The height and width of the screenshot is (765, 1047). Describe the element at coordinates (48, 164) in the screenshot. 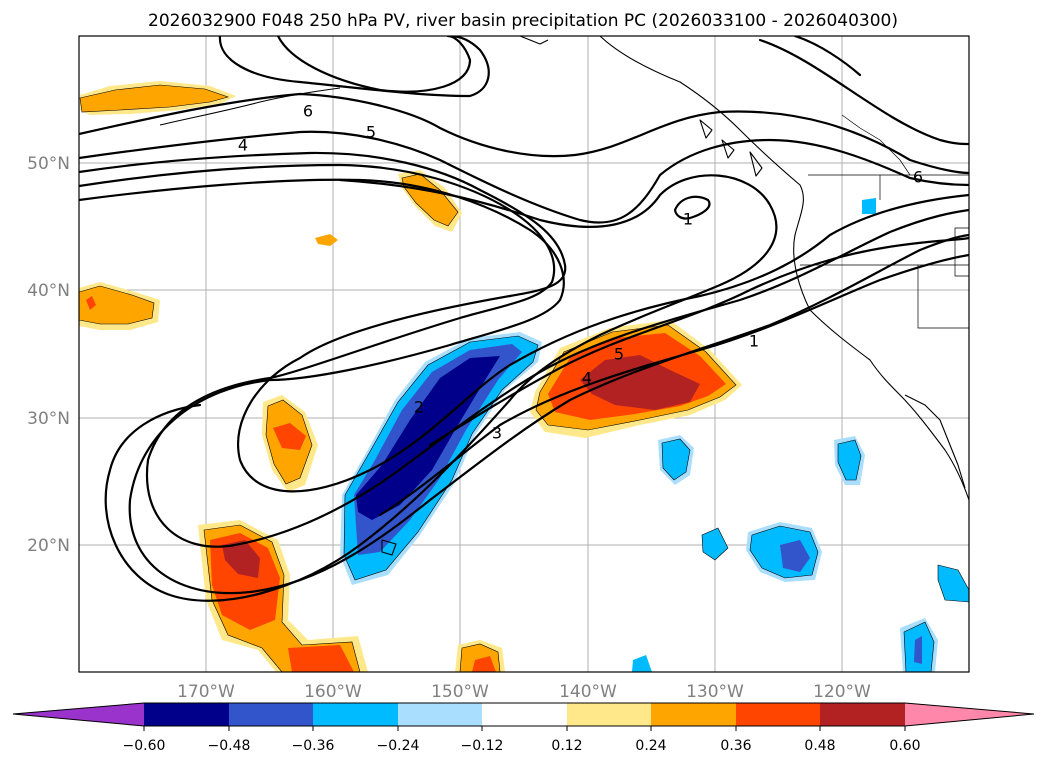

I see `lat-label: 50°N` at that location.